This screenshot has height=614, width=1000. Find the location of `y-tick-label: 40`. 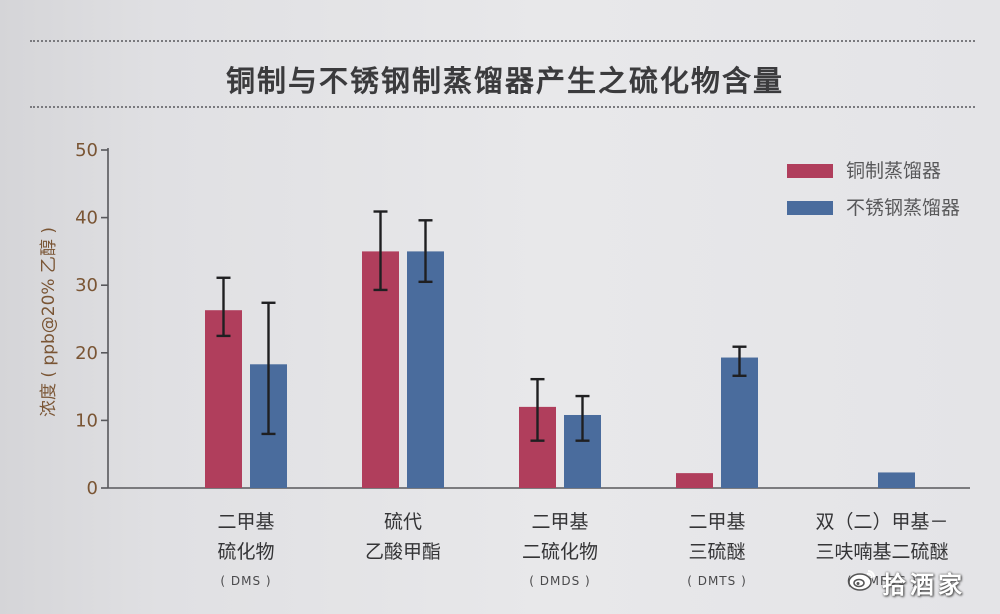

y-tick-label: 40 is located at coordinates (86, 218).